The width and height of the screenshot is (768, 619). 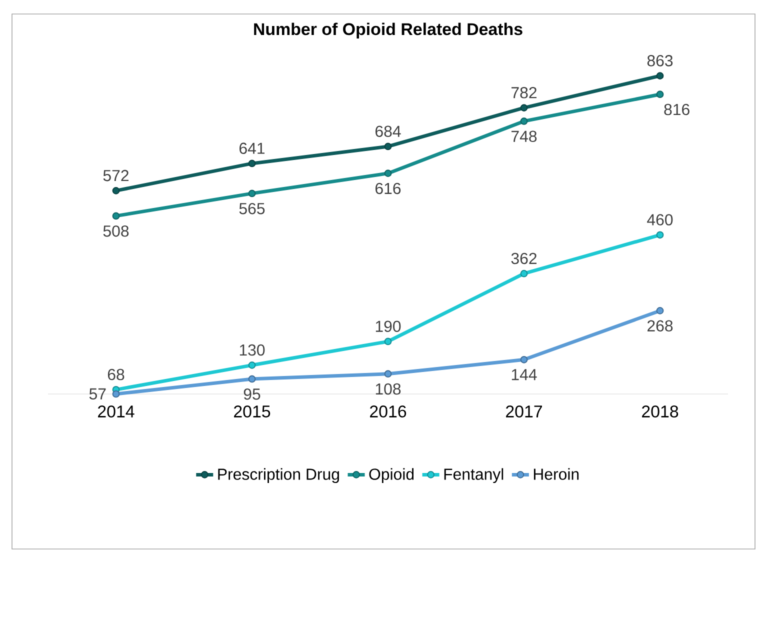 I want to click on data-label: 460, so click(x=660, y=220).